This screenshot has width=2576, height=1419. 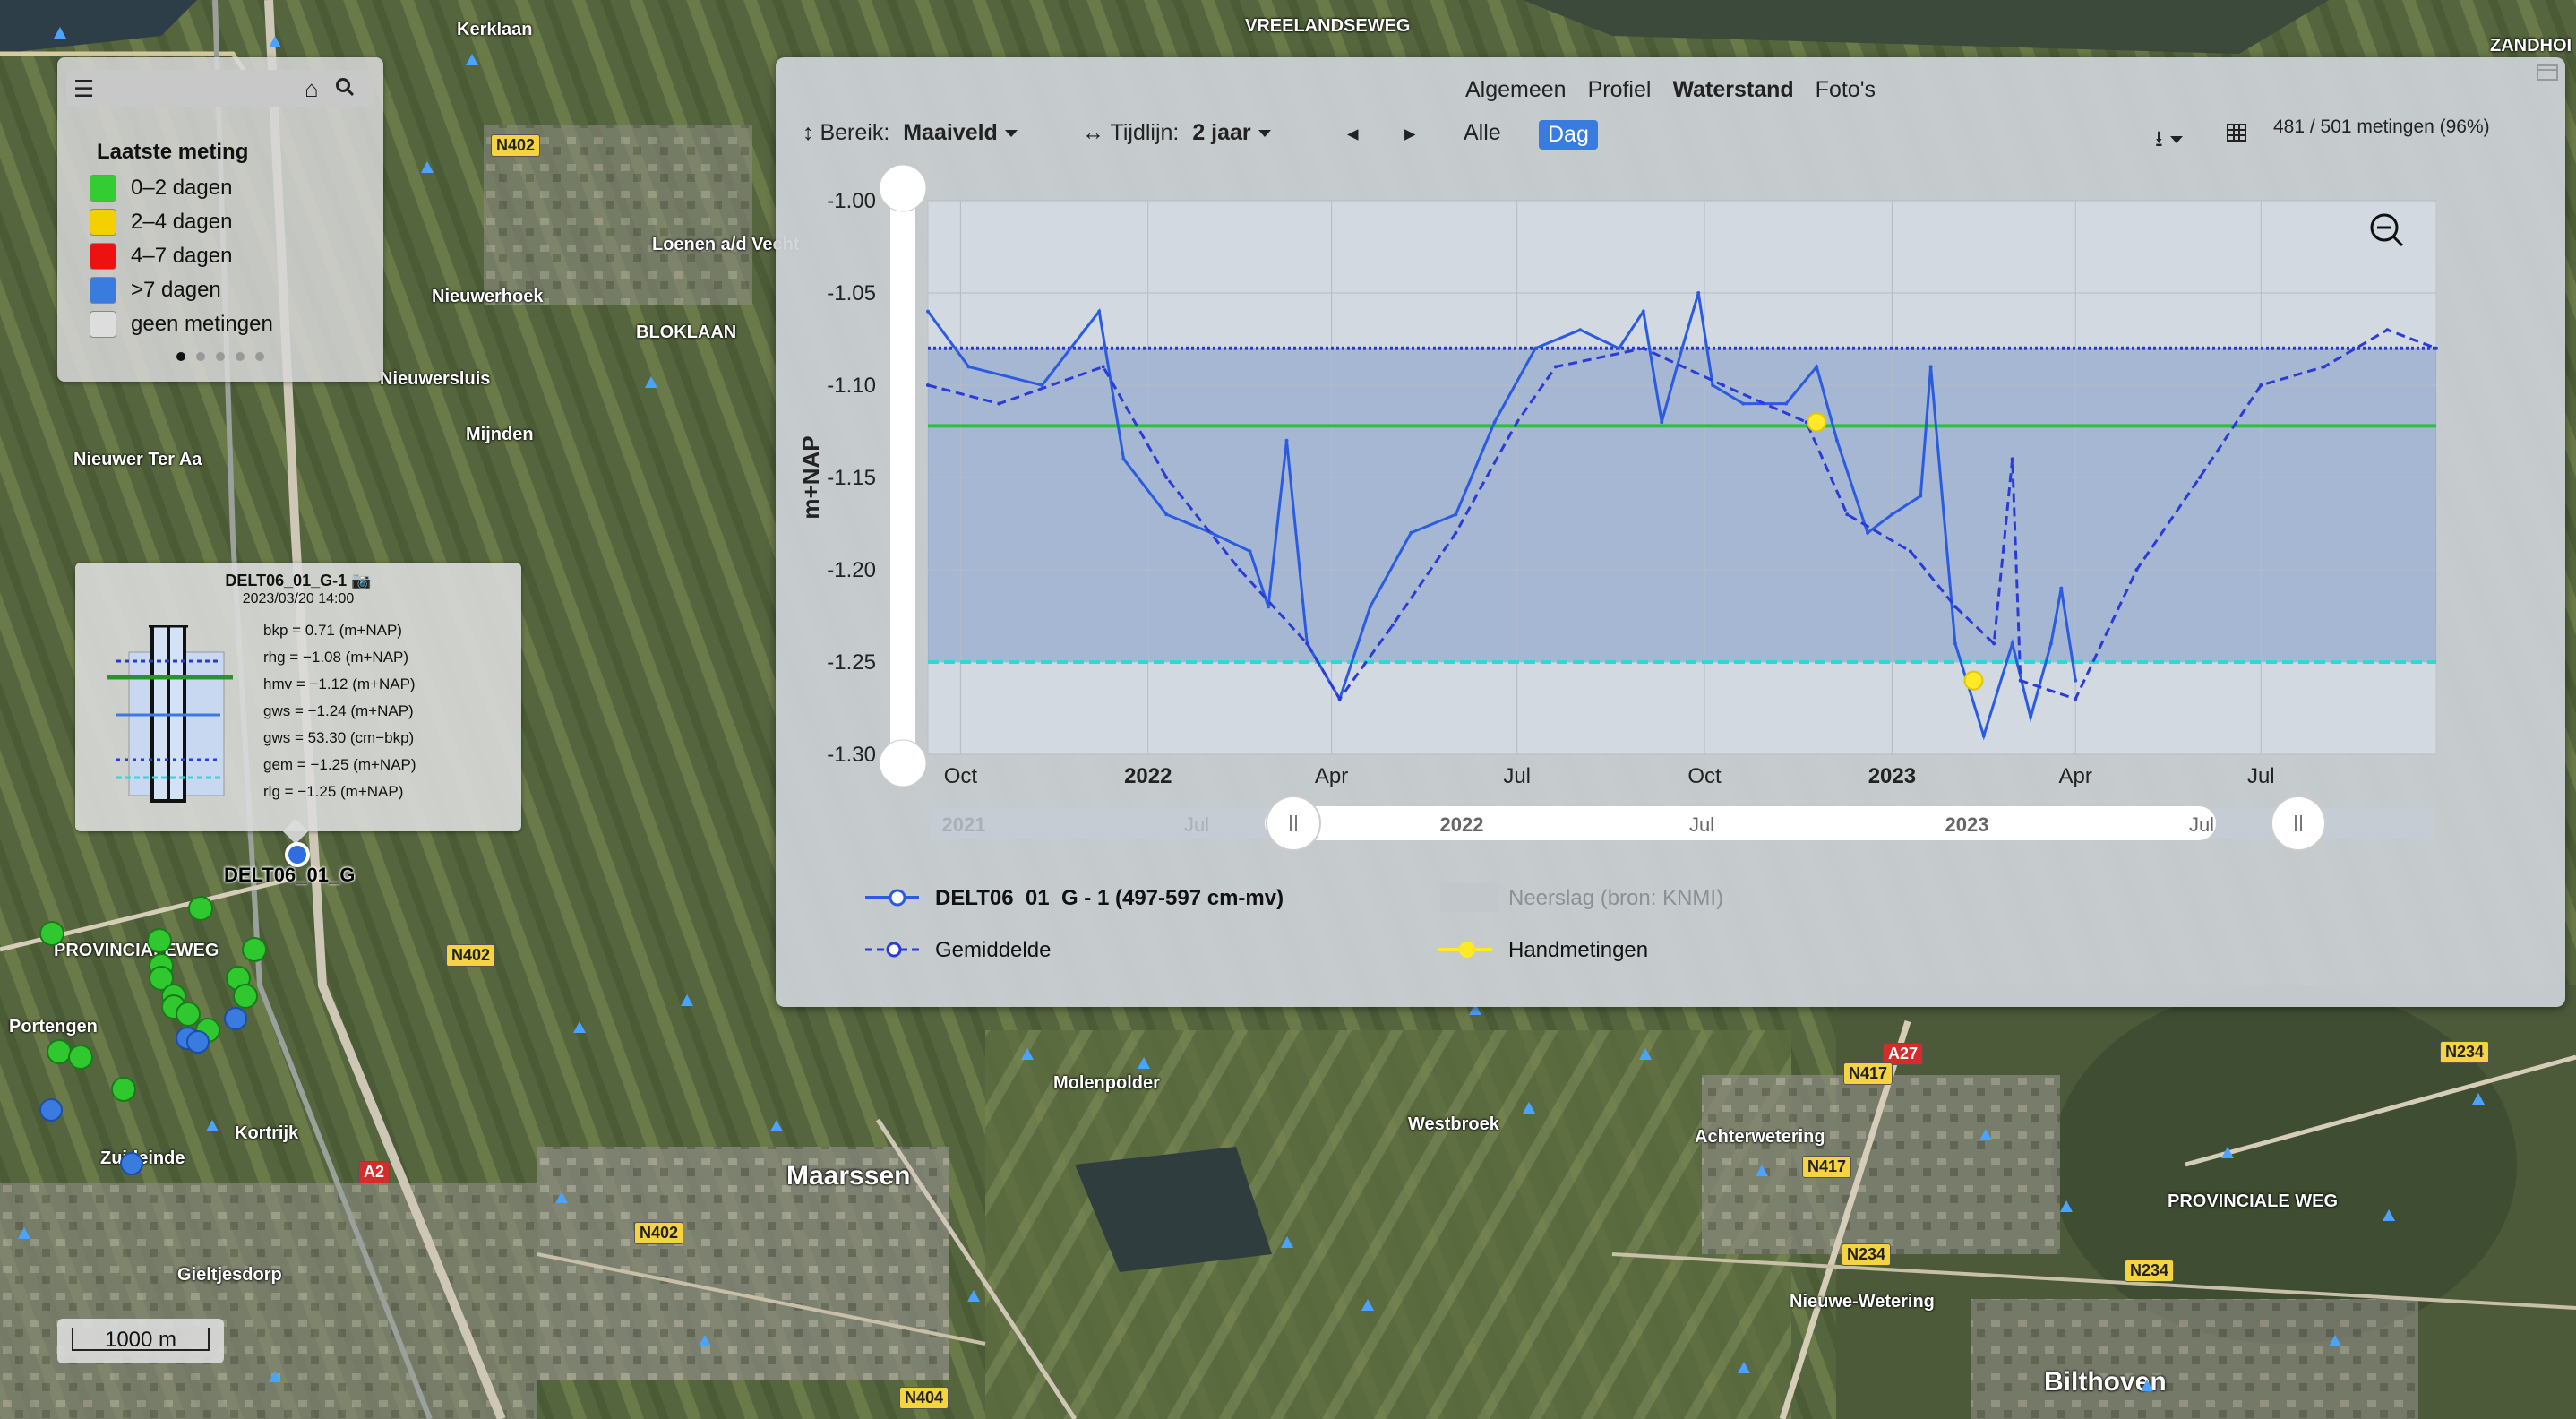 I want to click on legend-entry: Neerslag (bron: KNMI), so click(x=1615, y=898).